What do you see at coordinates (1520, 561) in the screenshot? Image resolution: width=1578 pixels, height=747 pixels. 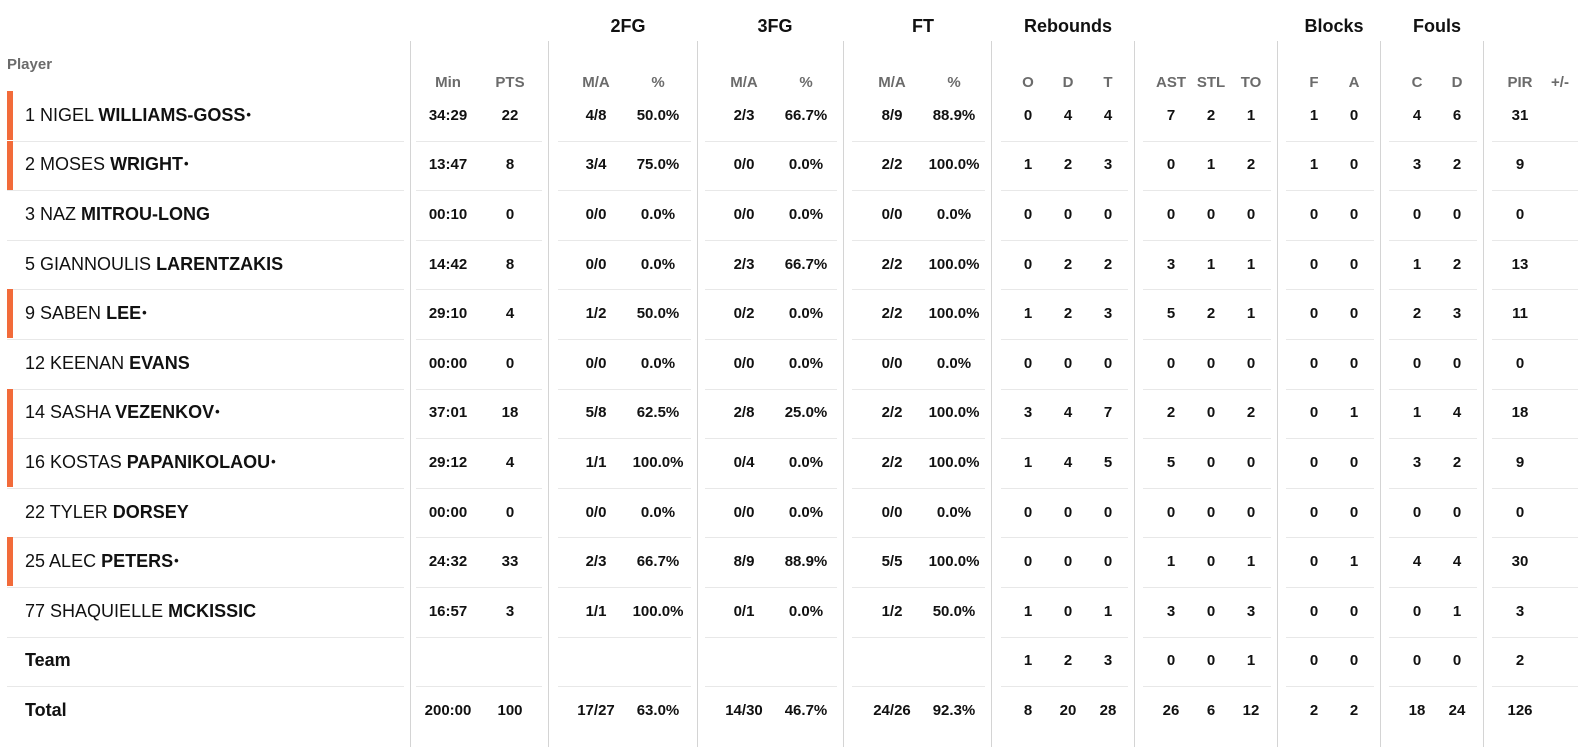 I see `stat-pir: 30` at bounding box center [1520, 561].